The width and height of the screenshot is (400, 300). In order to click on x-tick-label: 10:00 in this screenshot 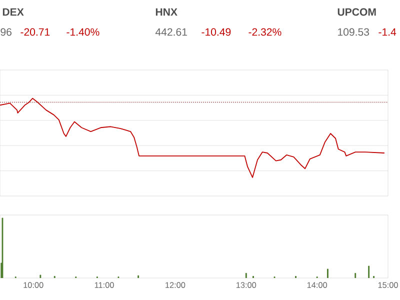, I will do `click(34, 285)`.